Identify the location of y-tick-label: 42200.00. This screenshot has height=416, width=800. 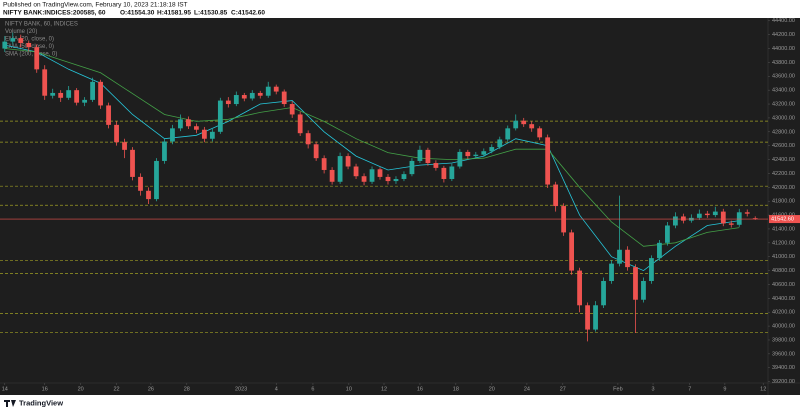
(783, 174).